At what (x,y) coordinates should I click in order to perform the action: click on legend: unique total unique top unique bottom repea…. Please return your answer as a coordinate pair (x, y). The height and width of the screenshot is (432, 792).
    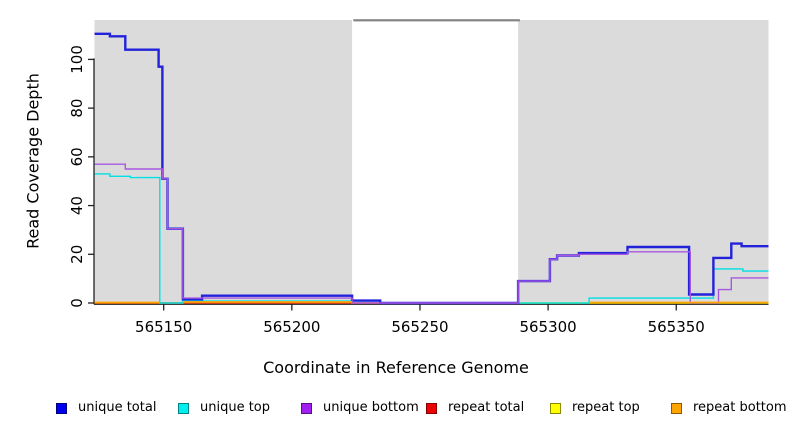
    Looking at the image, I should click on (396, 409).